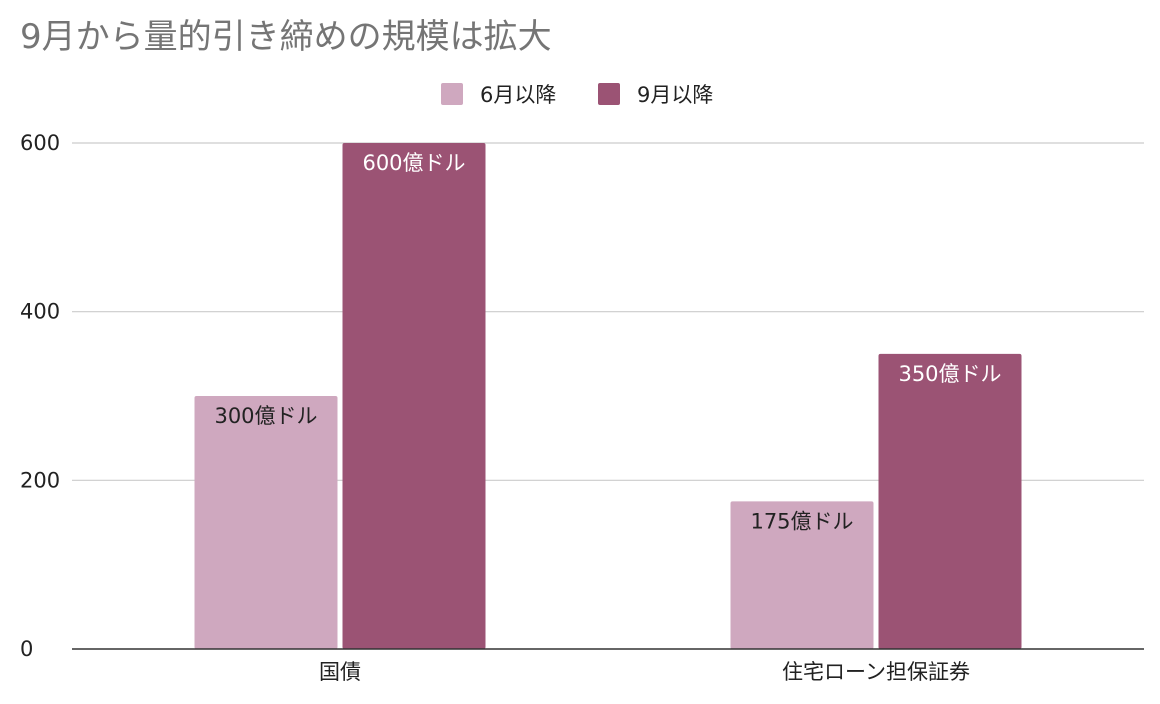  Describe the element at coordinates (949, 374) in the screenshot. I see `data-label: 350億ドル` at that location.